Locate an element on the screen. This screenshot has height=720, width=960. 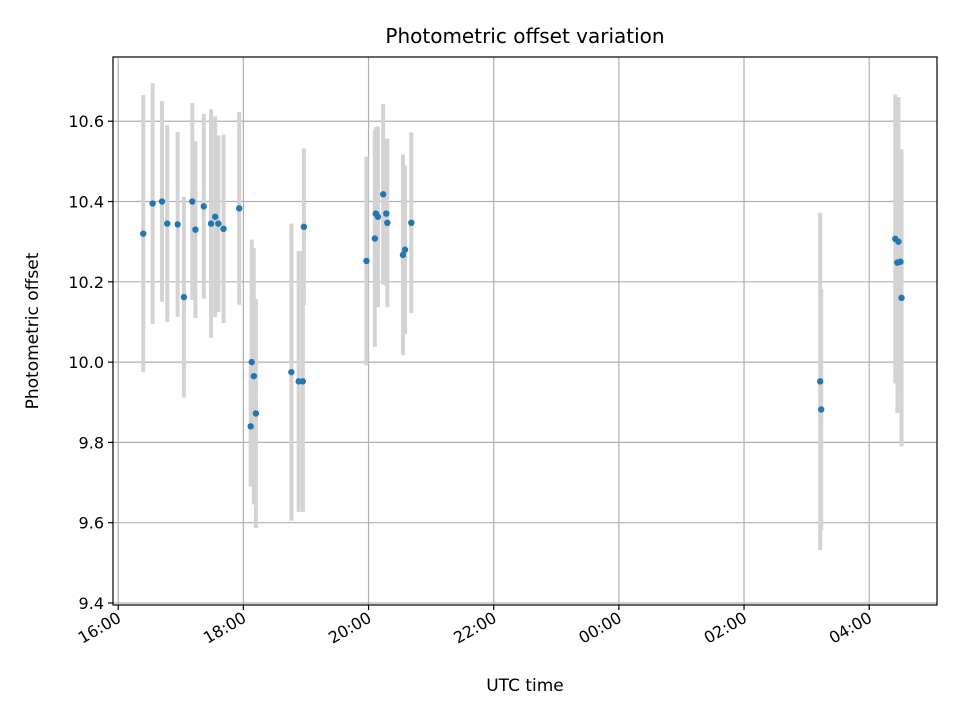
y-tick-label: 9.4 is located at coordinates (91, 603).